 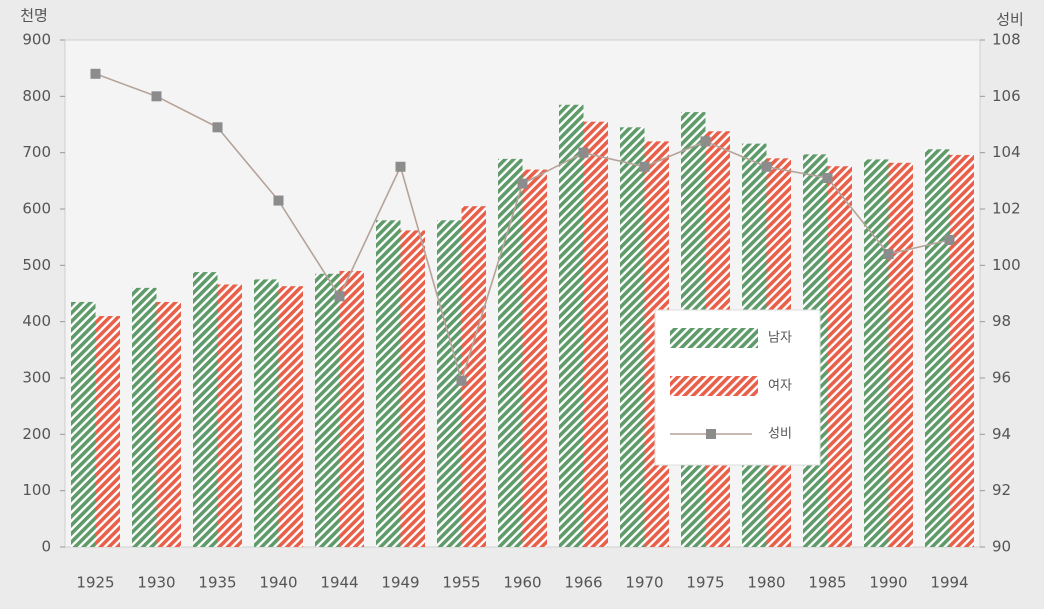 I want to click on x-tick-label: 1985, so click(x=827, y=583).